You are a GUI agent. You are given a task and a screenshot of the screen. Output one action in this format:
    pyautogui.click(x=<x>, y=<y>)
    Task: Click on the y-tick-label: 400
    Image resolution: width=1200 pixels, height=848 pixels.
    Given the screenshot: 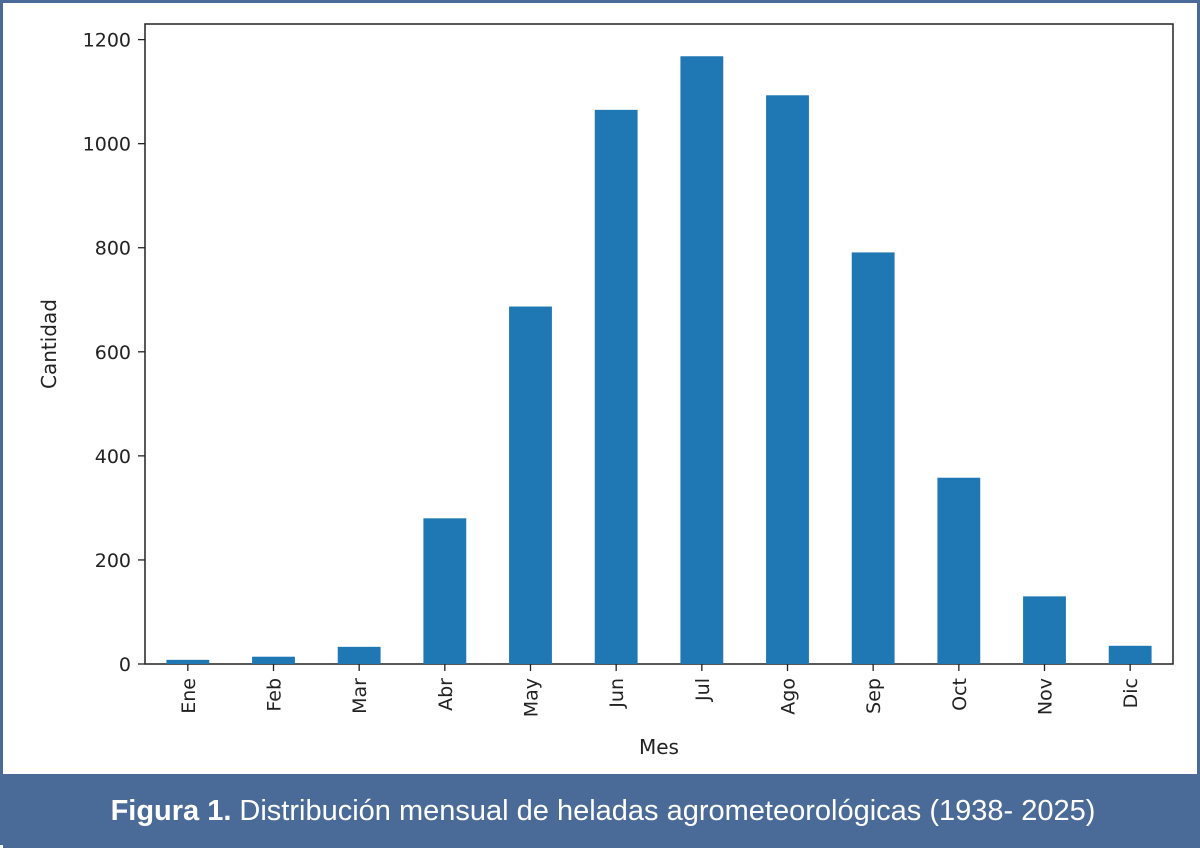 What is the action you would take?
    pyautogui.click(x=113, y=457)
    